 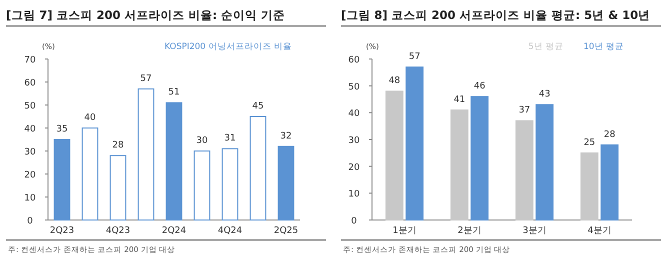 What do you see at coordinates (174, 93) in the screenshot?
I see `data-label: 51` at bounding box center [174, 93].